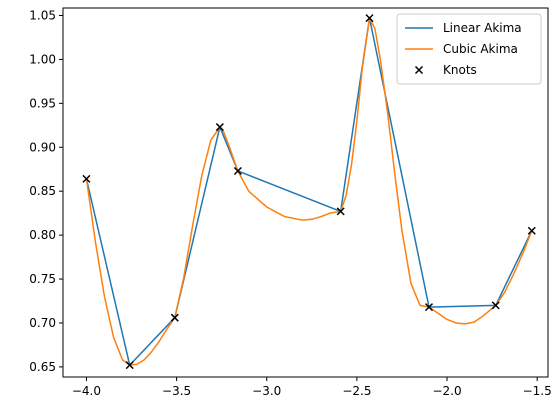 The width and height of the screenshot is (557, 413). I want to click on legend-label: Cubic Akima, so click(480, 49).